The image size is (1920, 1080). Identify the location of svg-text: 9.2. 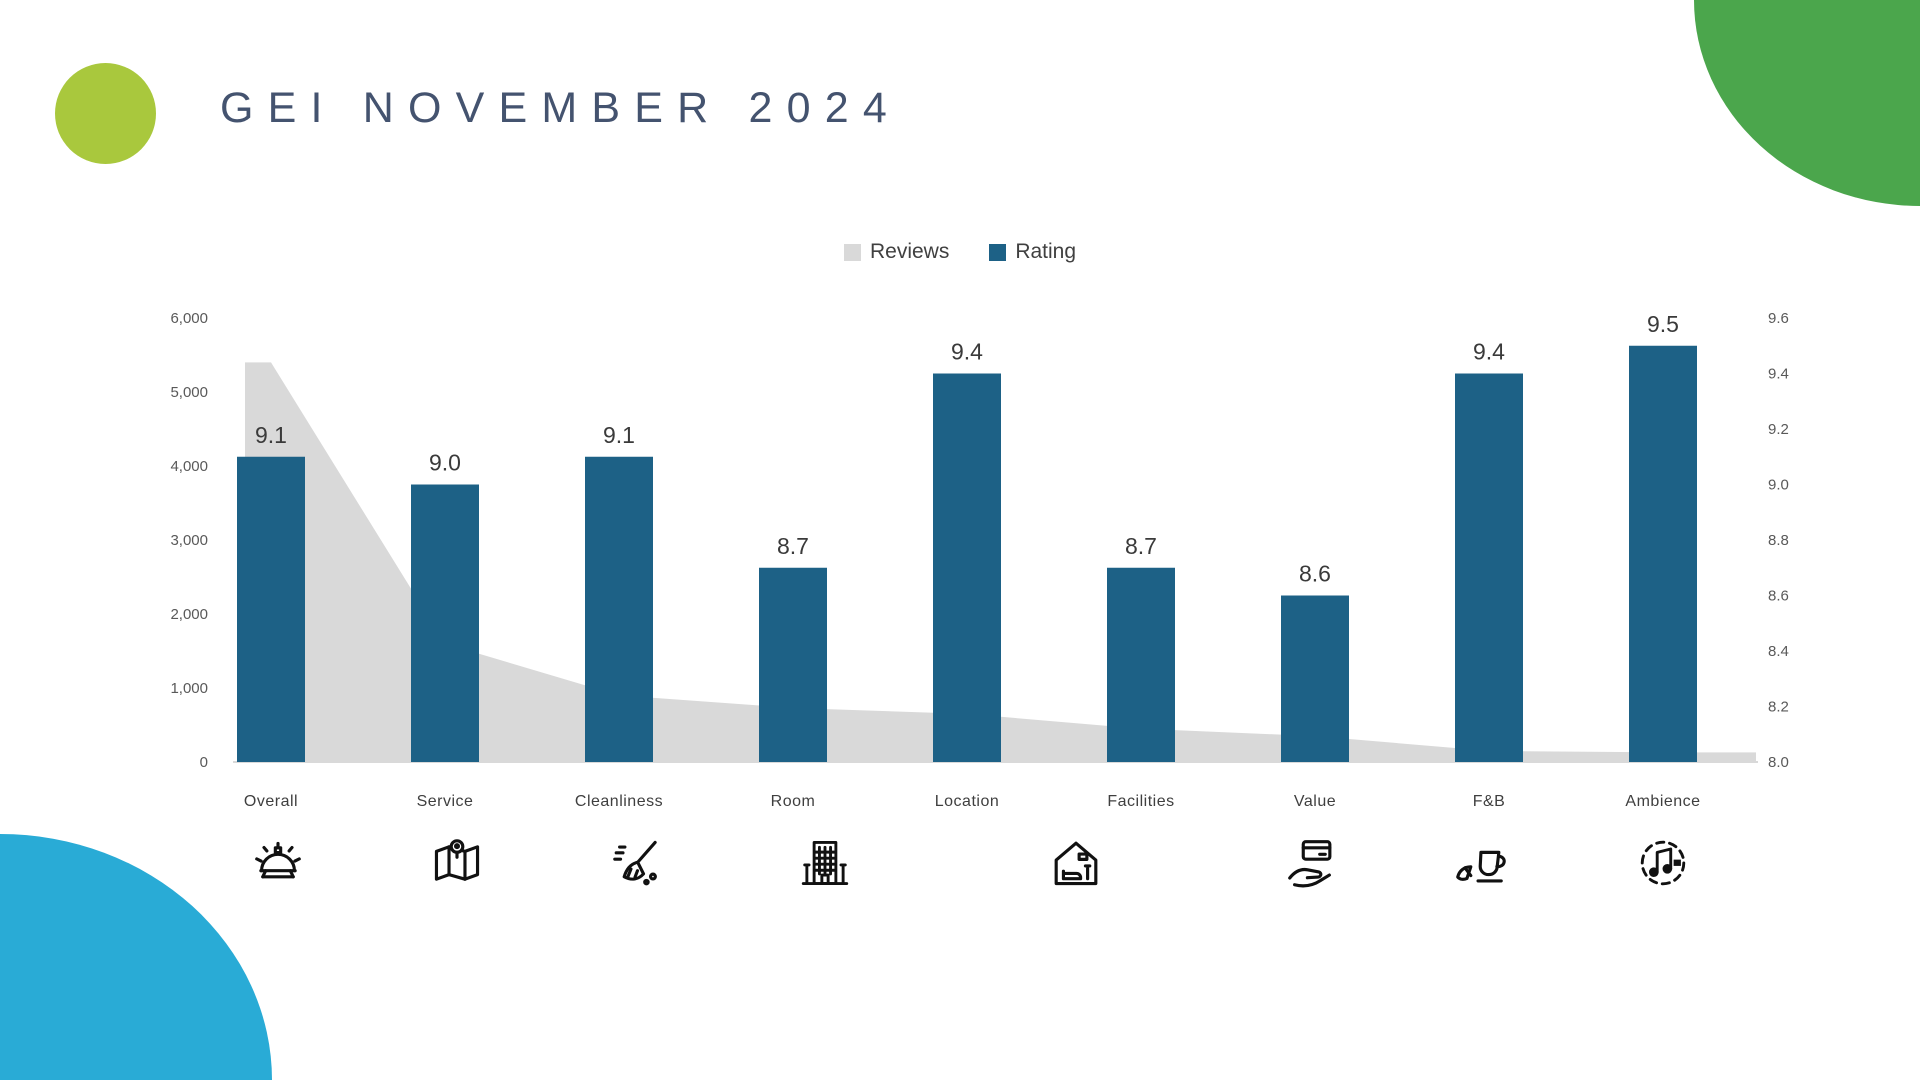
(1778, 429).